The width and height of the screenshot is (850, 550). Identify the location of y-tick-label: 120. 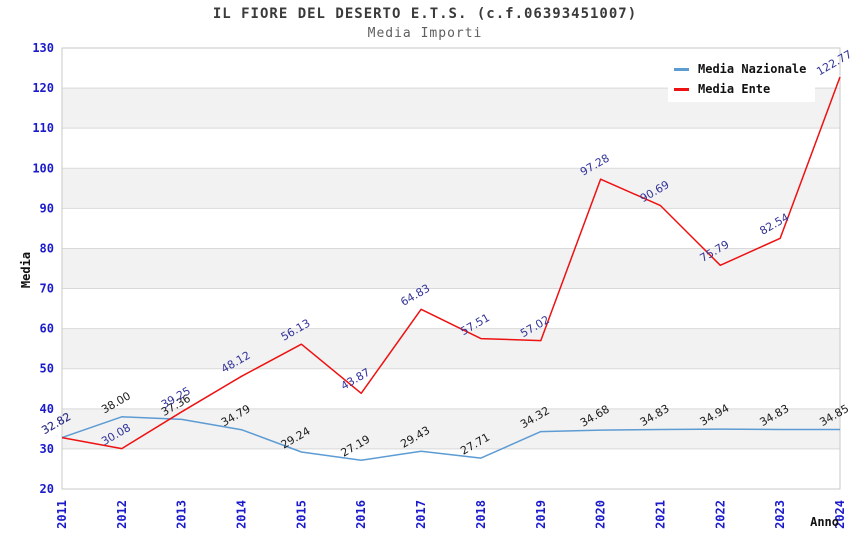
(43, 88).